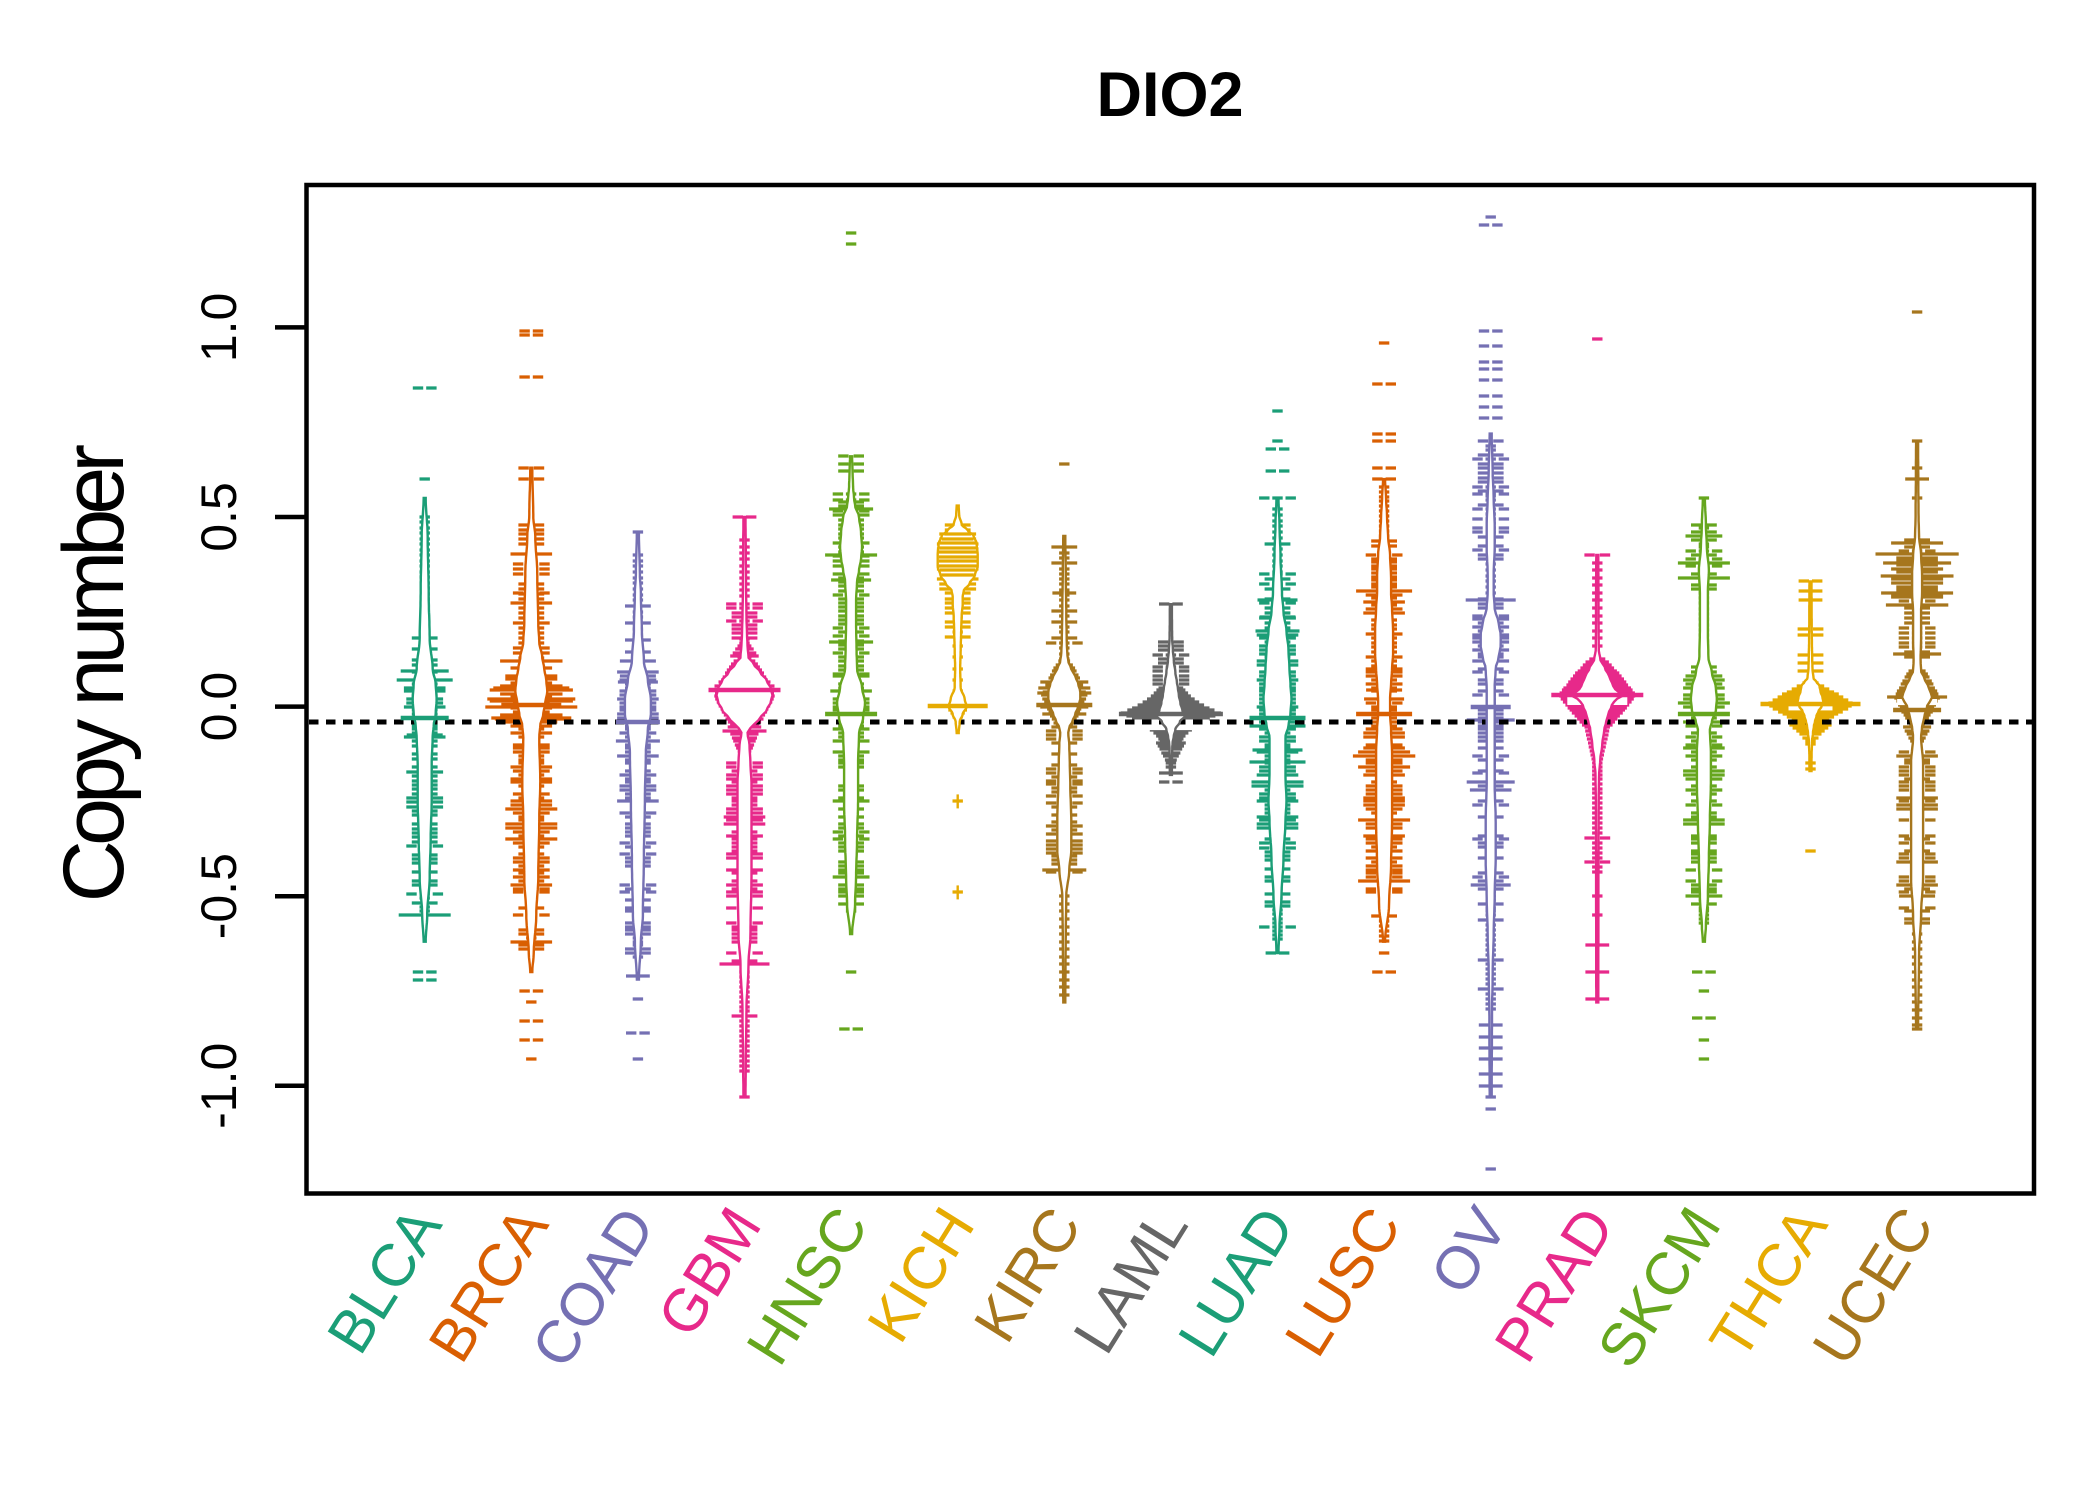 Image resolution: width=2100 pixels, height=1505 pixels. Describe the element at coordinates (1169, 95) in the screenshot. I see `svg-text: DIO2` at that location.